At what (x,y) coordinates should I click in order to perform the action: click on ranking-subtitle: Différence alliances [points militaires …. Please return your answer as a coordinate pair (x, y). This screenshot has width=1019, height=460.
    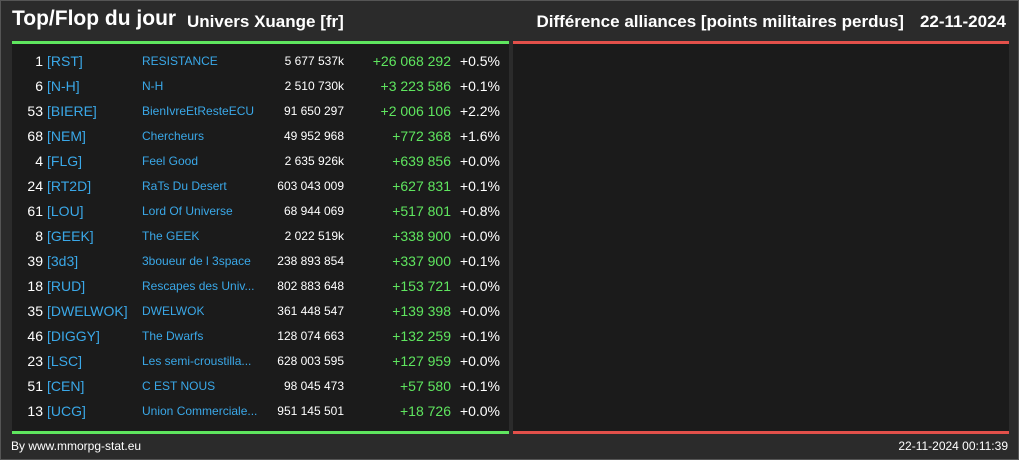
    Looking at the image, I should click on (720, 21).